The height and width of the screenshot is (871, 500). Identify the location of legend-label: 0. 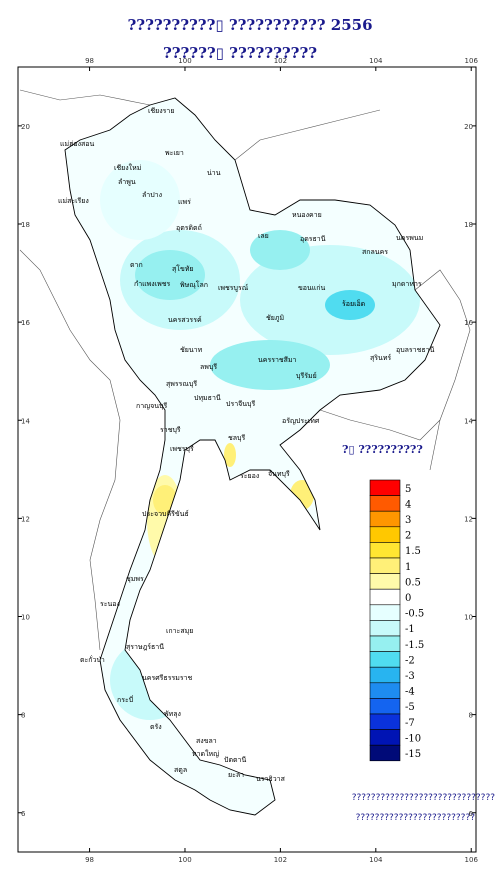
(408, 598).